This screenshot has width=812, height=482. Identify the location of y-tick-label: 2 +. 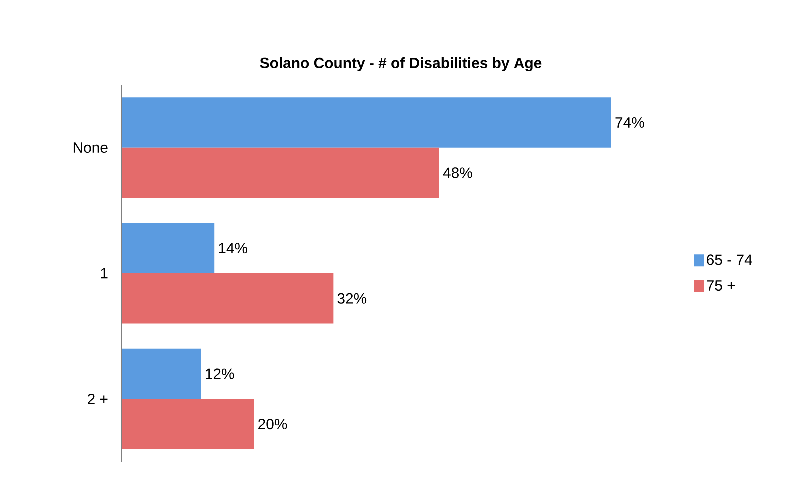
(98, 399).